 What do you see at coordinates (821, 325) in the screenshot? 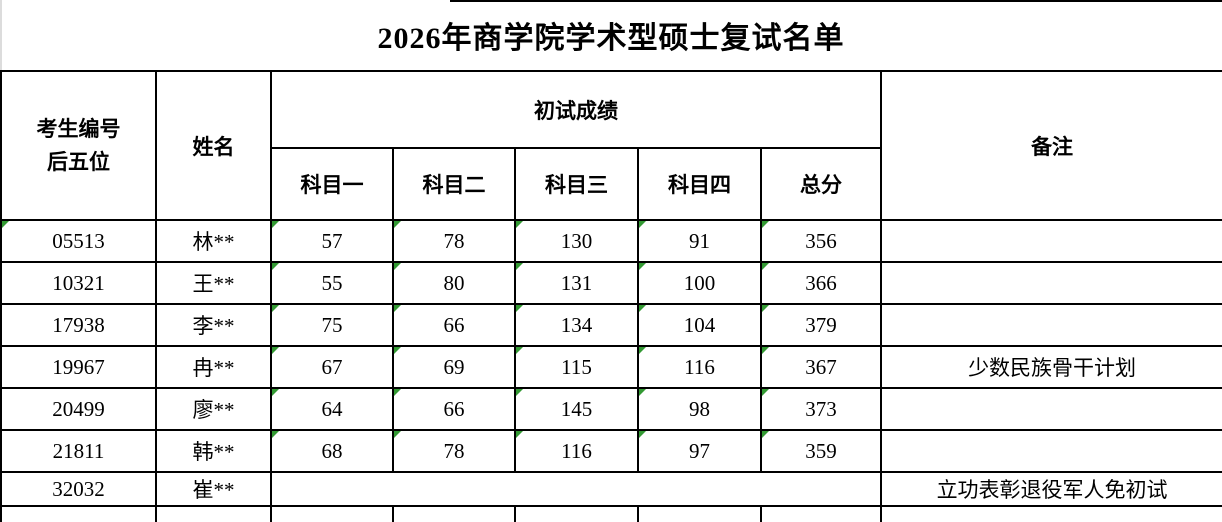
I see `cell-total: 379` at bounding box center [821, 325].